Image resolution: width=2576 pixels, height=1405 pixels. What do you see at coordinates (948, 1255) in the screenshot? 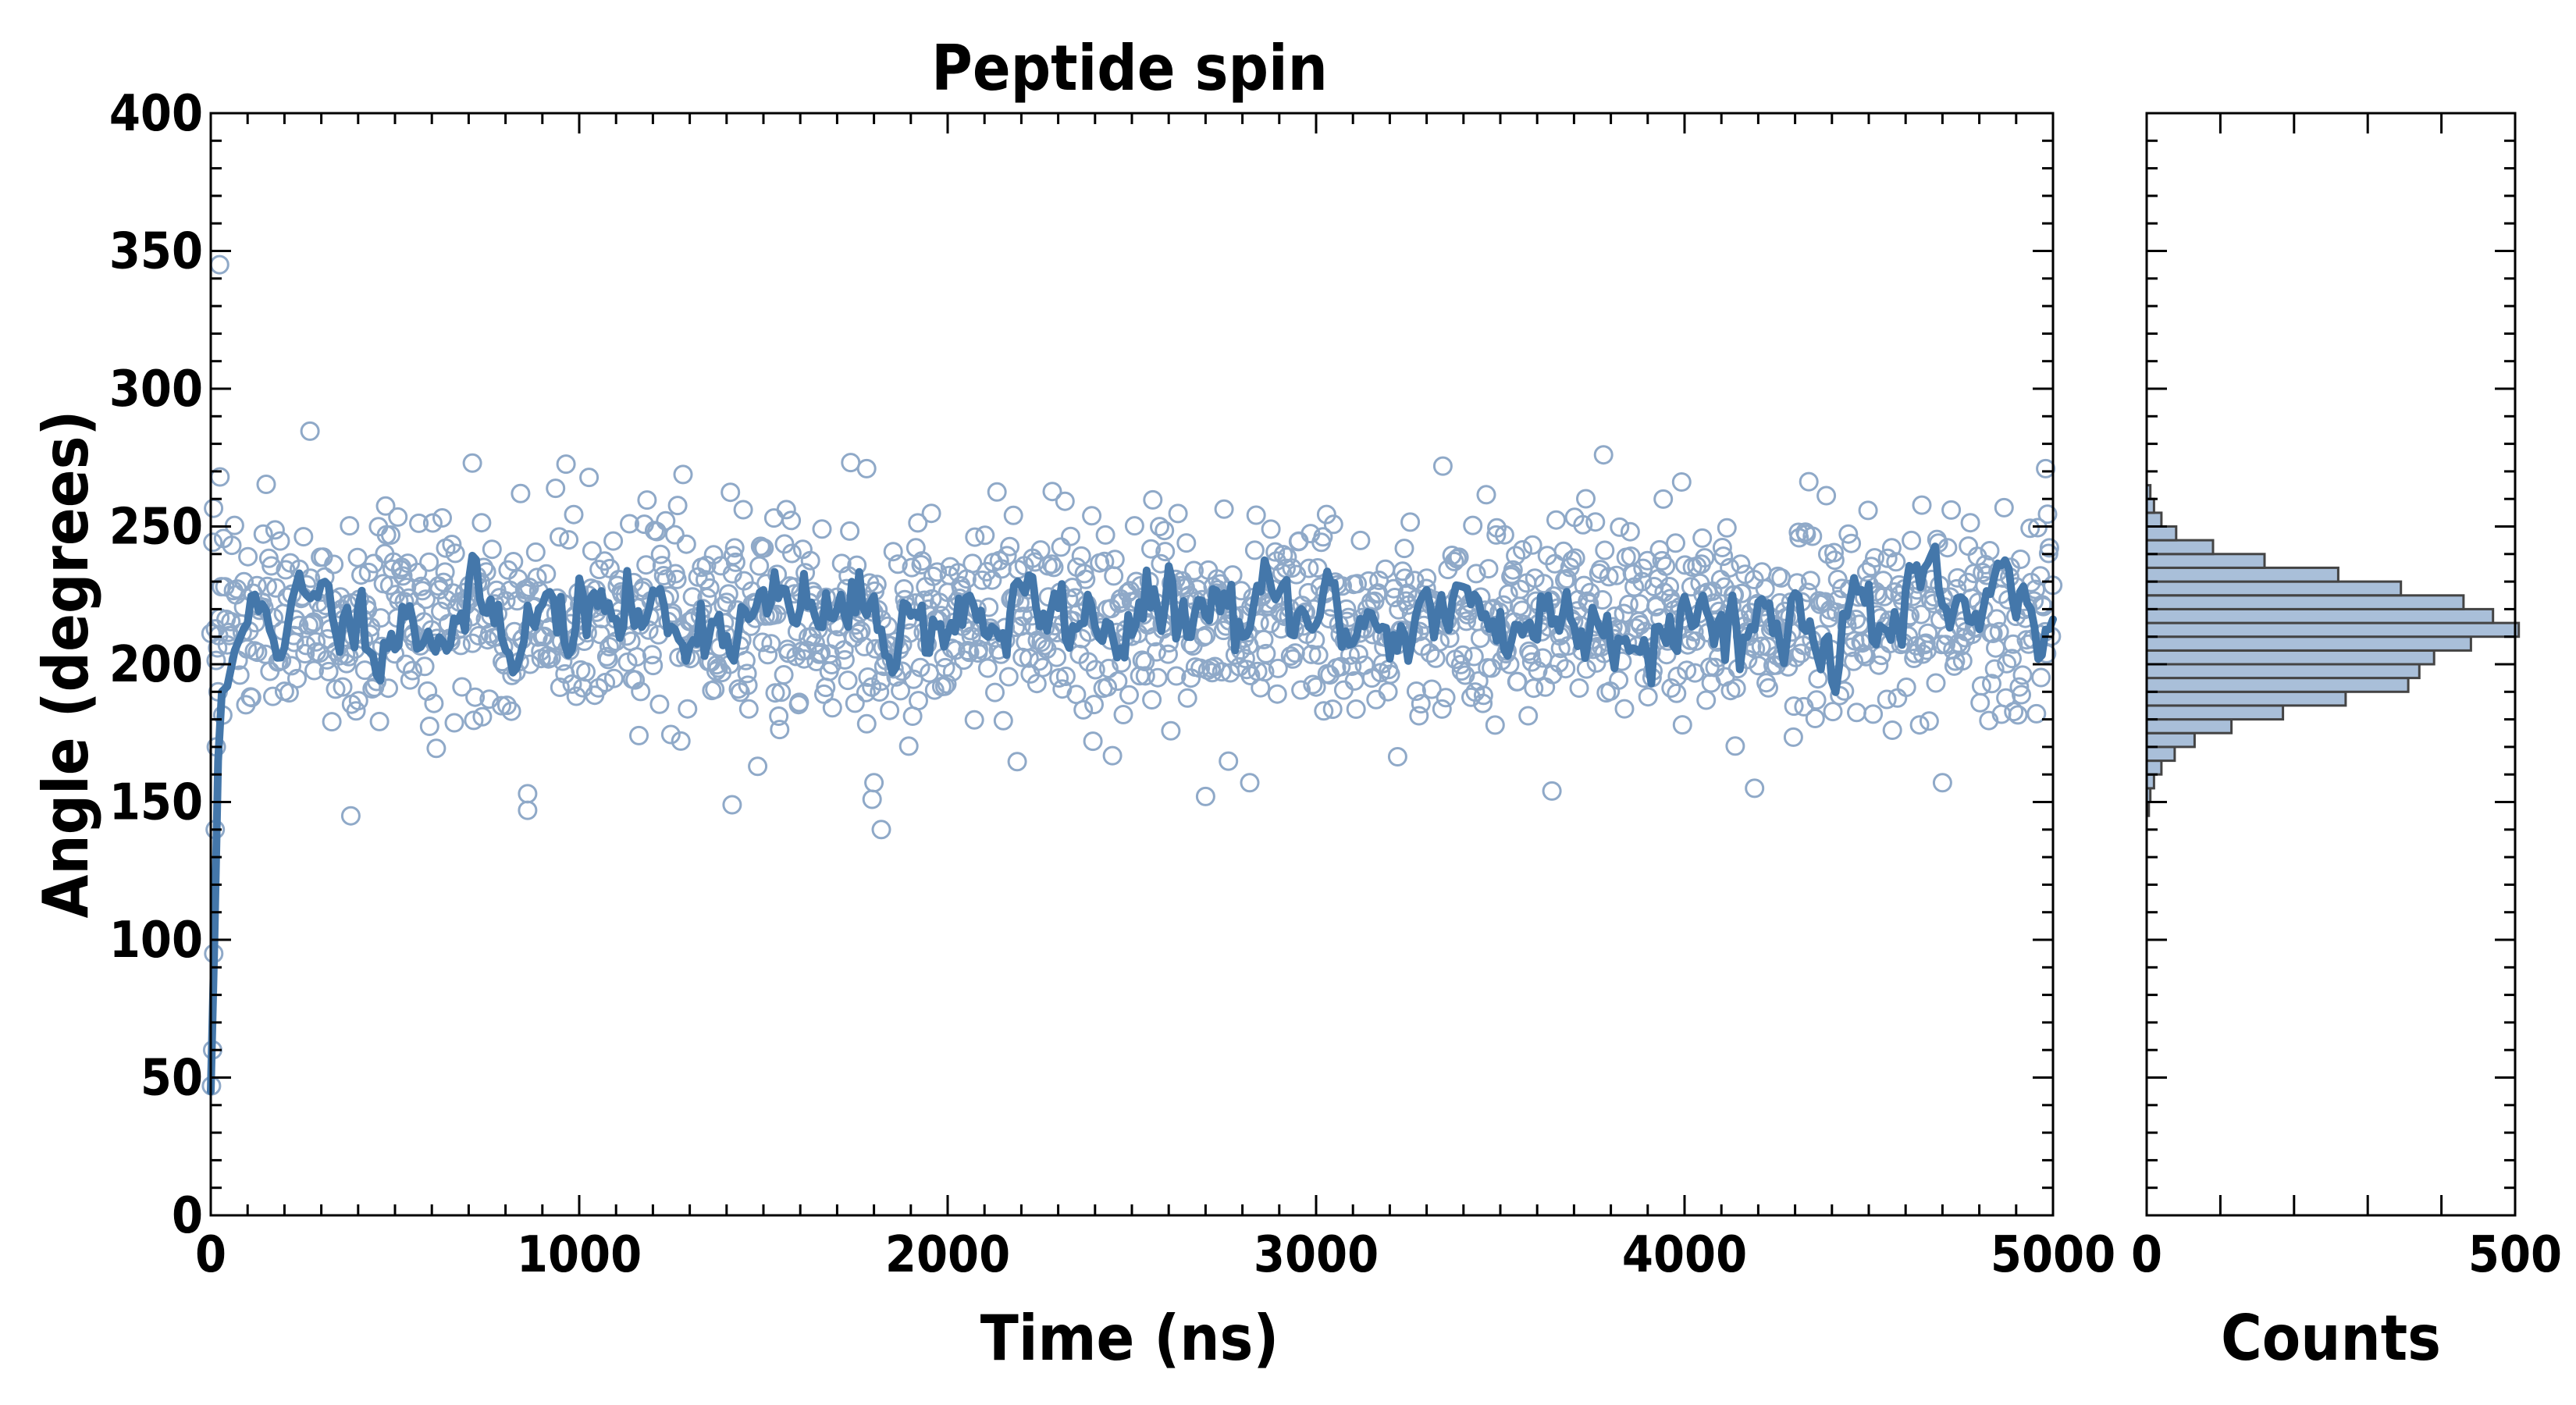
I see `x-tick-label: 2000` at bounding box center [948, 1255].